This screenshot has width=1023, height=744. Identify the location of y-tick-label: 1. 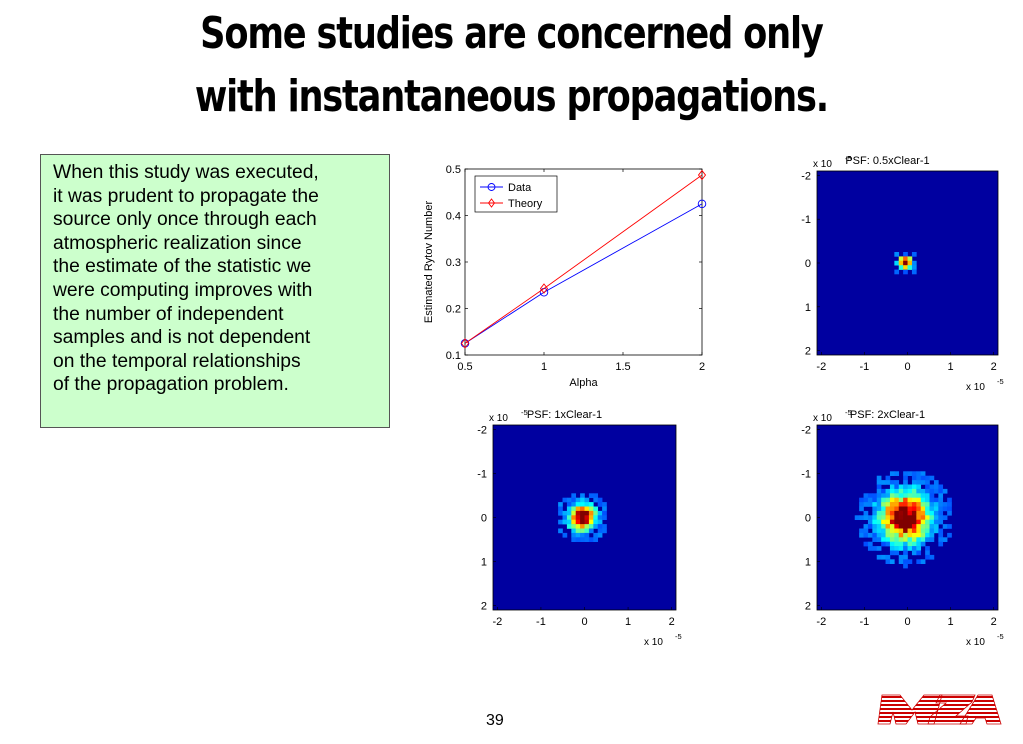
(808, 308).